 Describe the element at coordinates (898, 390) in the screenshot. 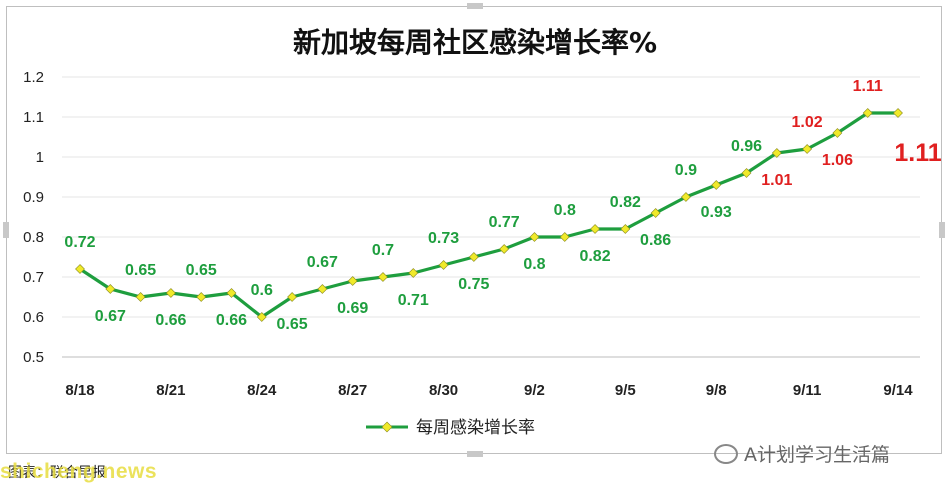

I see `x-tick-label: 9/14` at that location.